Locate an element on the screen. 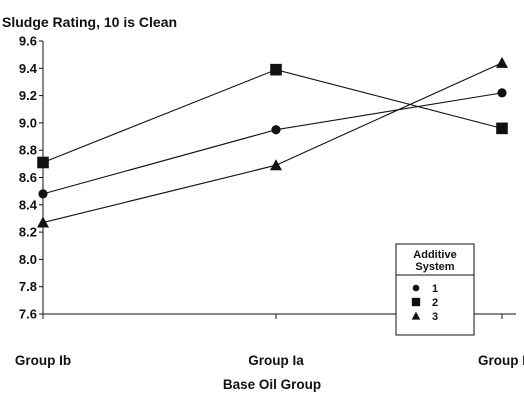 The height and width of the screenshot is (394, 524). y-tick-label: 8.4 is located at coordinates (28, 204).